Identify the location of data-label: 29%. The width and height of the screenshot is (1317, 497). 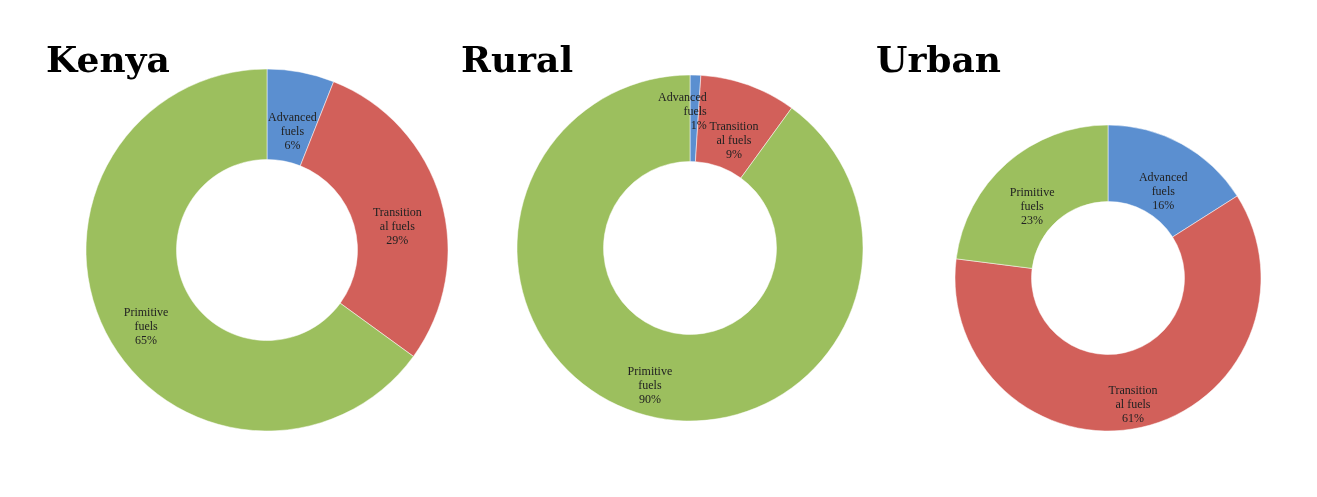
(397, 240).